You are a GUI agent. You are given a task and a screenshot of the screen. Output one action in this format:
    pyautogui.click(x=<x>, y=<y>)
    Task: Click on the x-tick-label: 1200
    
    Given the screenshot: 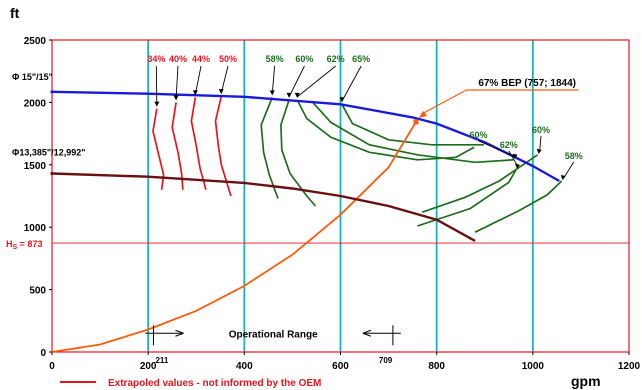 What is the action you would take?
    pyautogui.click(x=629, y=366)
    